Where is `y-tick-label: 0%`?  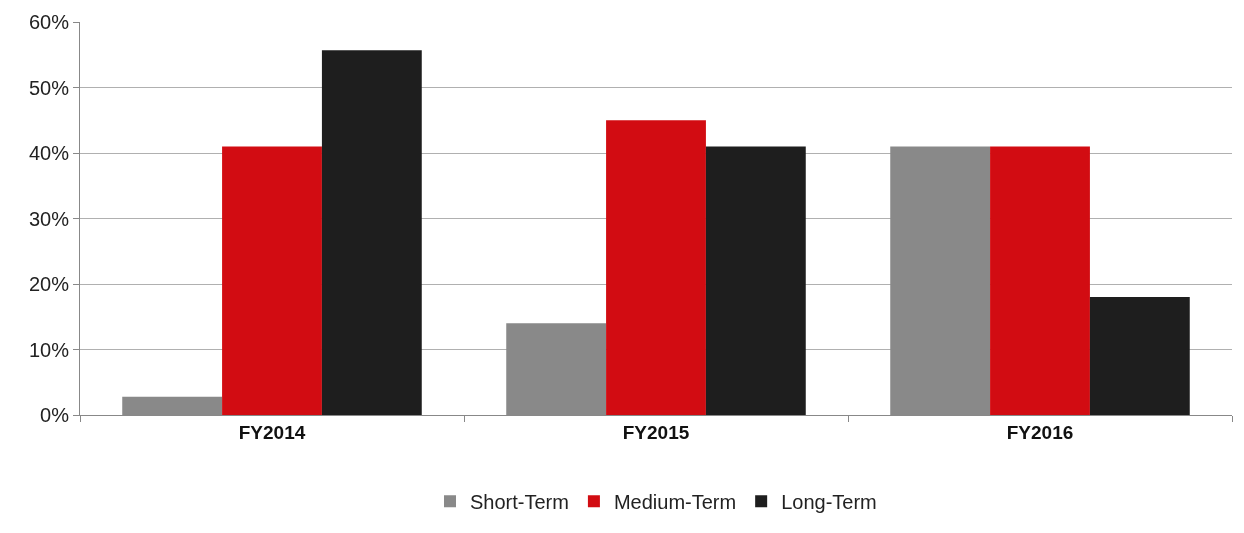
y-tick-label: 0% is located at coordinates (55, 415).